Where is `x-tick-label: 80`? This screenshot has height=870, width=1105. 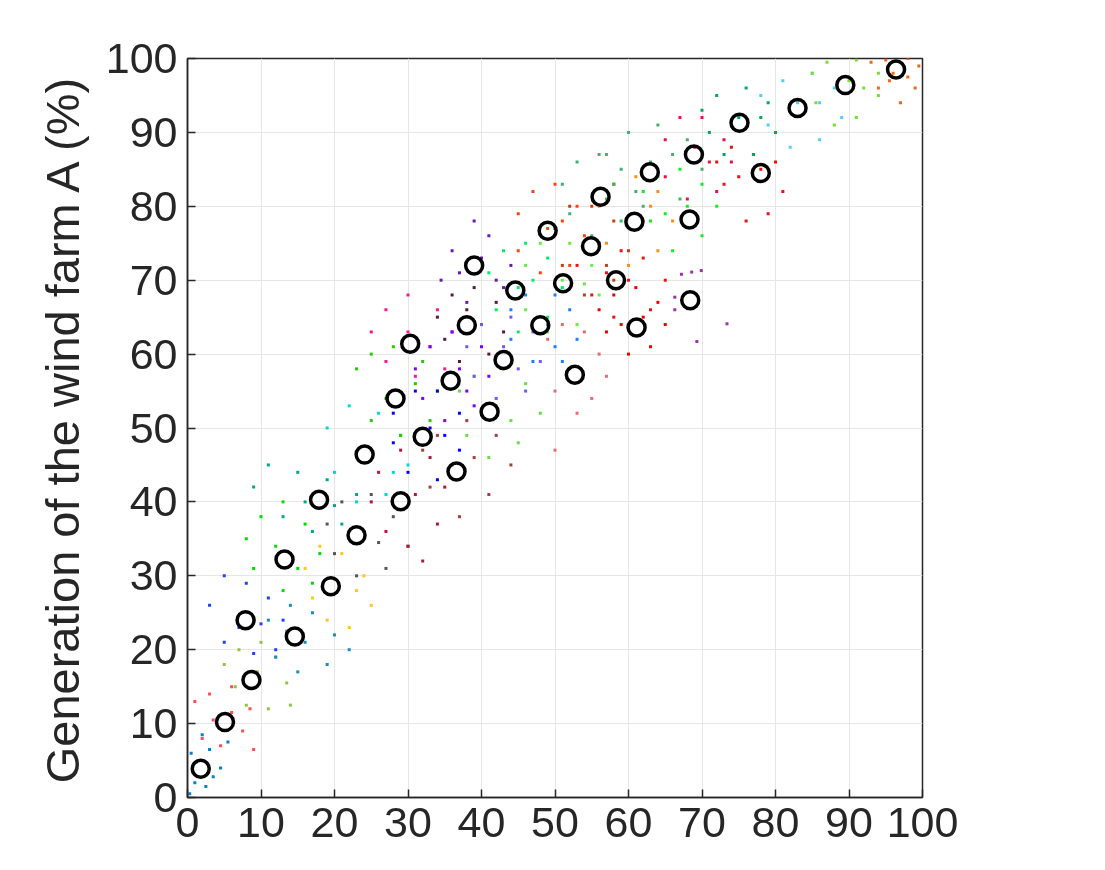 x-tick-label: 80 is located at coordinates (775, 821).